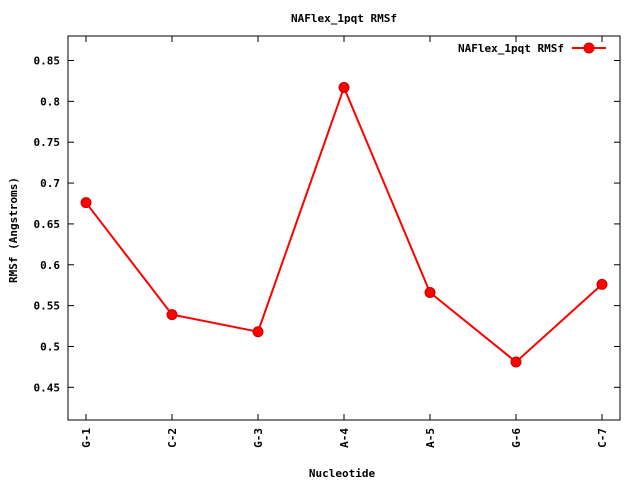  Describe the element at coordinates (50, 183) in the screenshot. I see `y-tick-label: 0.7` at that location.